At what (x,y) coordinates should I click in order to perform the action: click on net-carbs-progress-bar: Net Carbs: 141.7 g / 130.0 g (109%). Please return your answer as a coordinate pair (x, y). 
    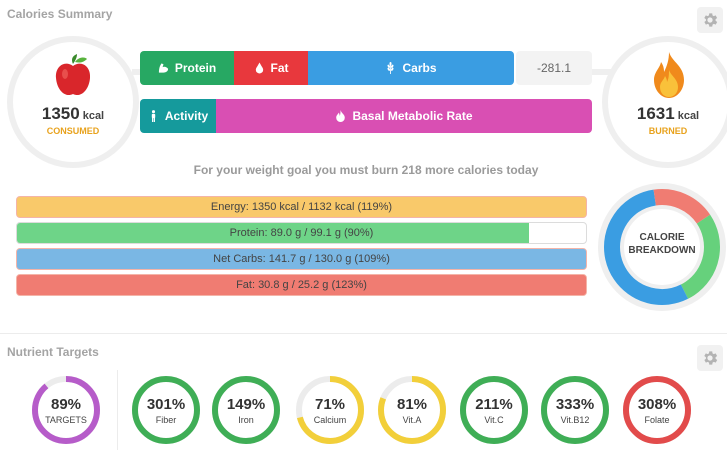
    Looking at the image, I should click on (301, 259).